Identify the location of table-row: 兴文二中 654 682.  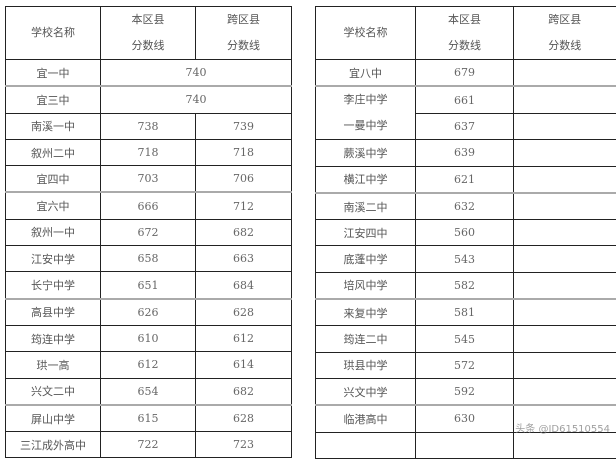
(148, 391).